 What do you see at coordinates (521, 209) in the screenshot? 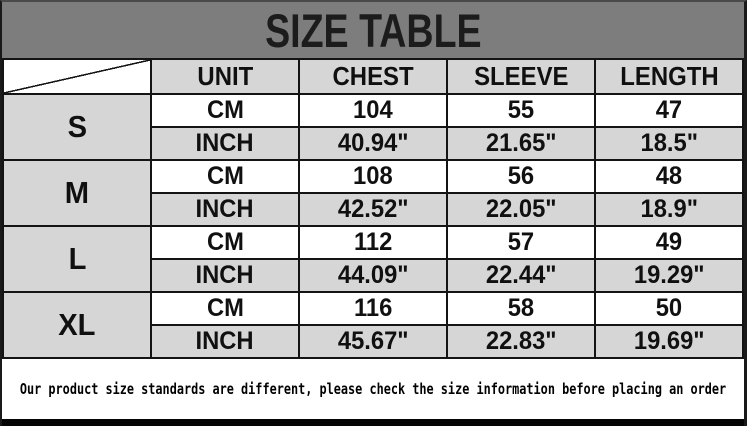
I see `sleeve-value: 22.05"` at bounding box center [521, 209].